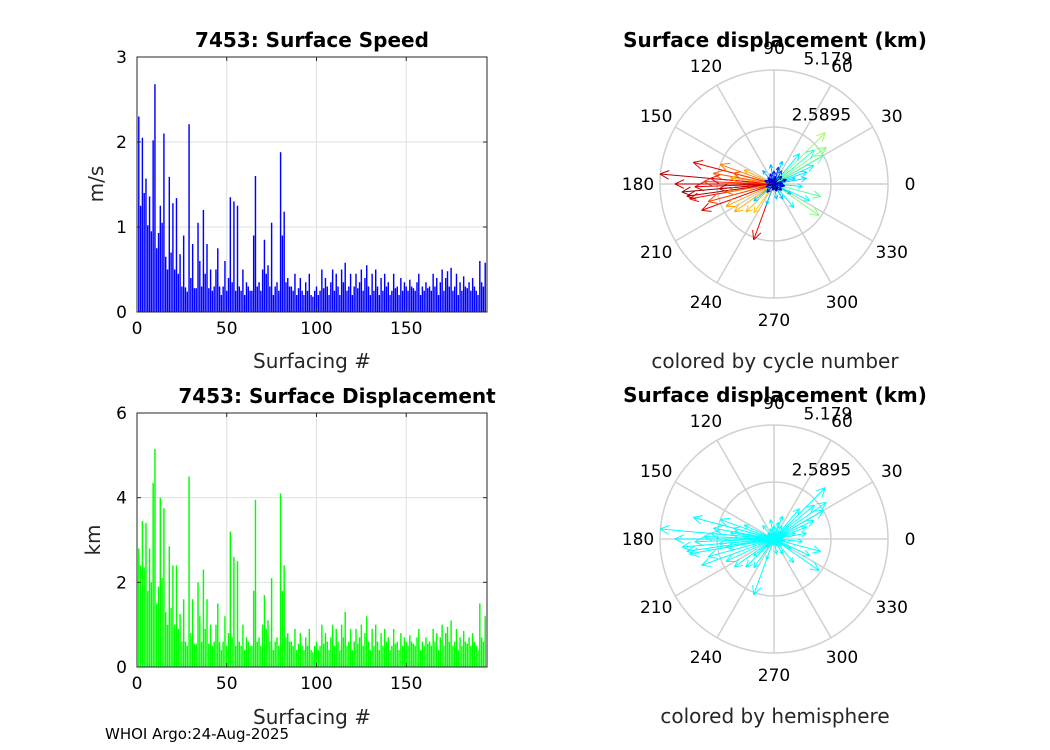 The height and width of the screenshot is (750, 1050). I want to click on x-tick-label: 150, so click(406, 329).